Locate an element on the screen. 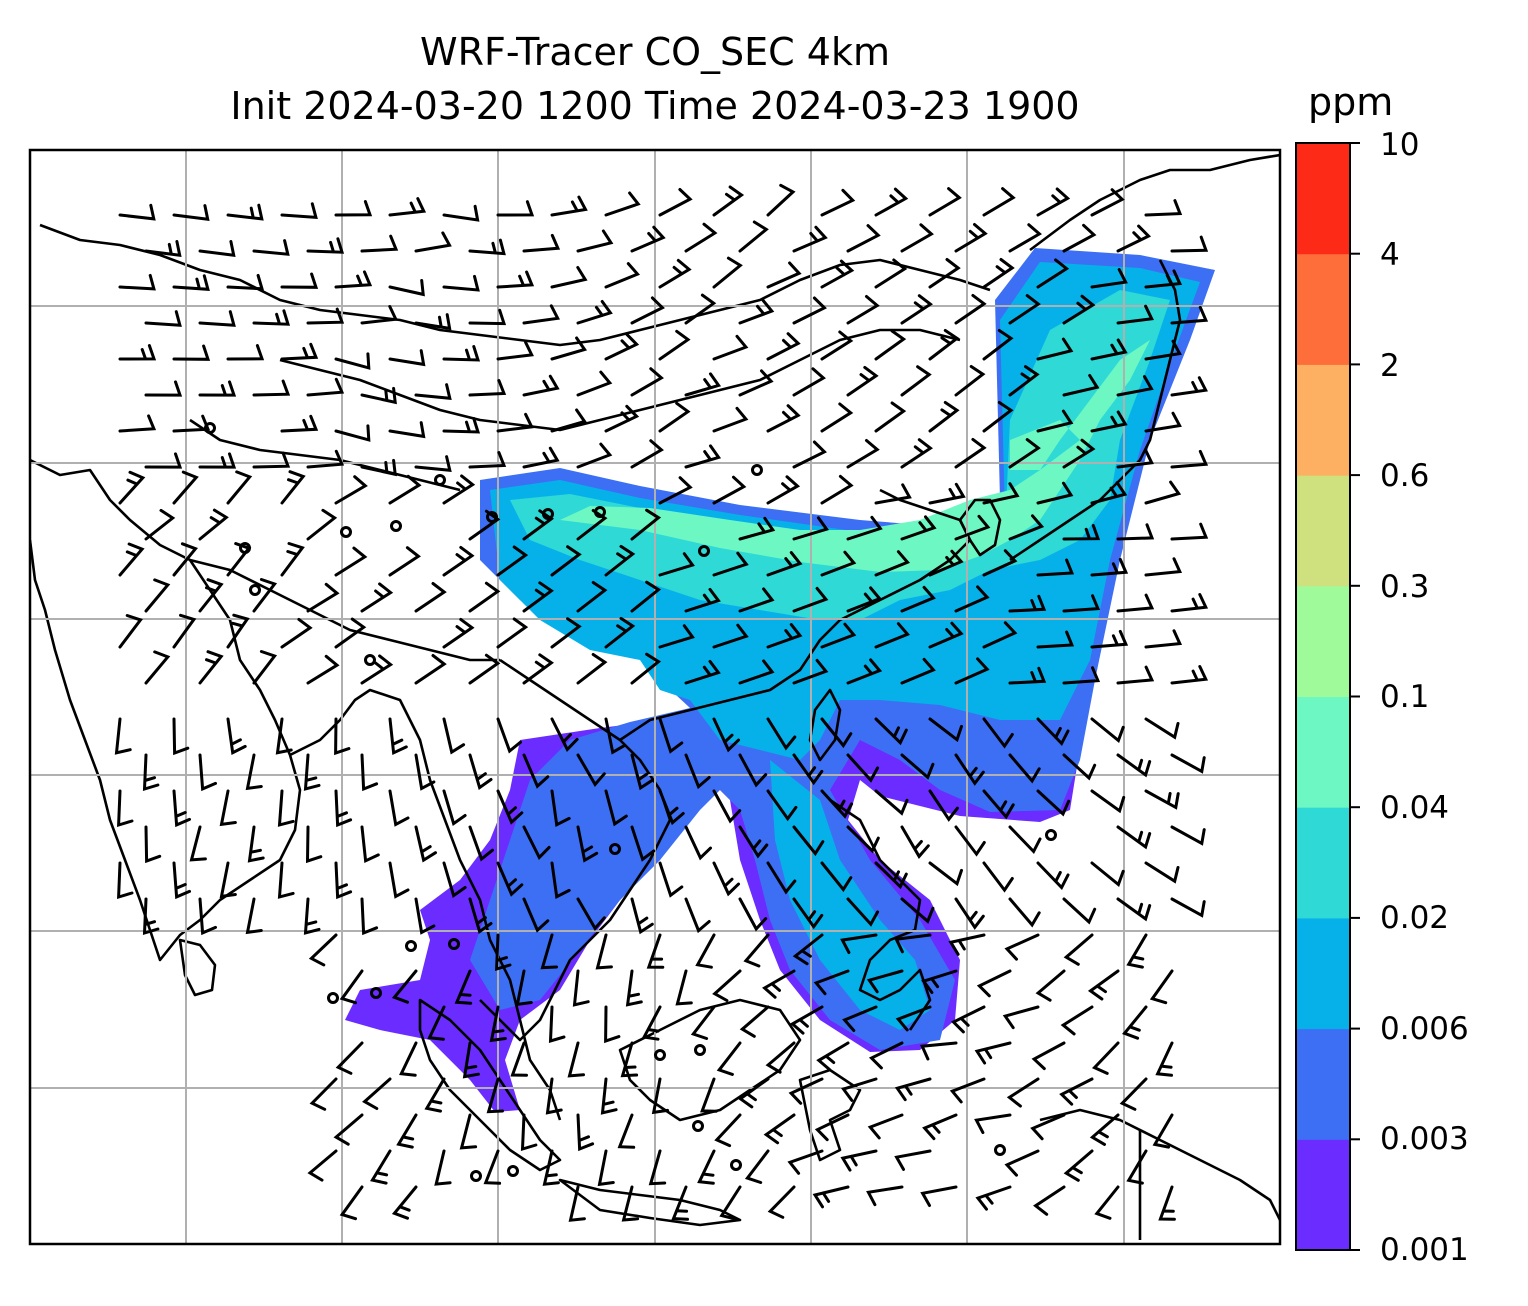 This screenshot has height=1306, width=1528. colorbar-tick-label: 0.006 is located at coordinates (1424, 1029).